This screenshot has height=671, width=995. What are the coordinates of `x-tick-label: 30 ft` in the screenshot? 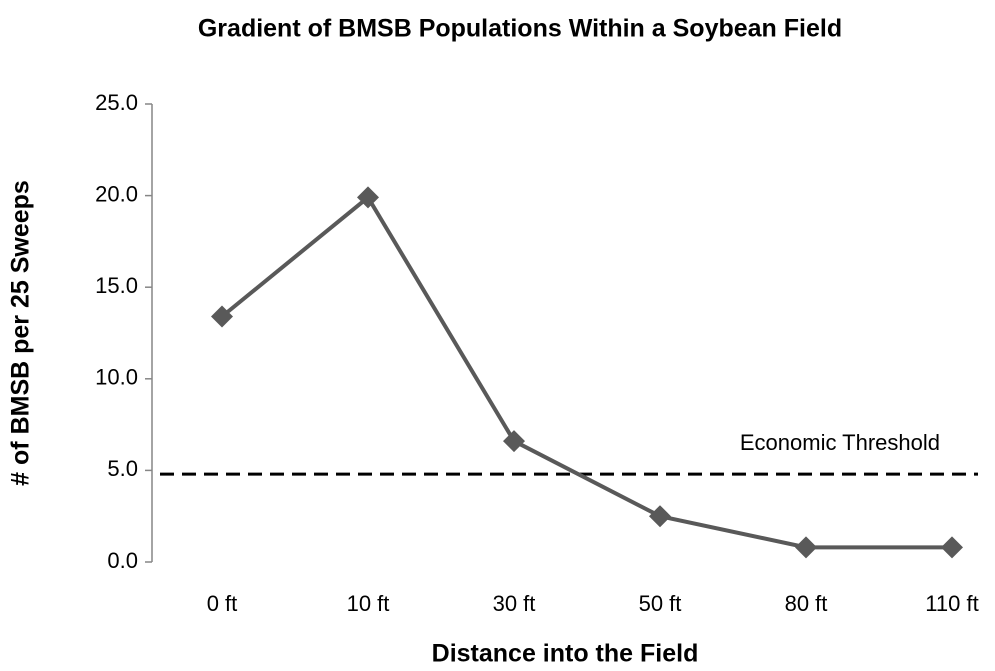 It's located at (514, 603).